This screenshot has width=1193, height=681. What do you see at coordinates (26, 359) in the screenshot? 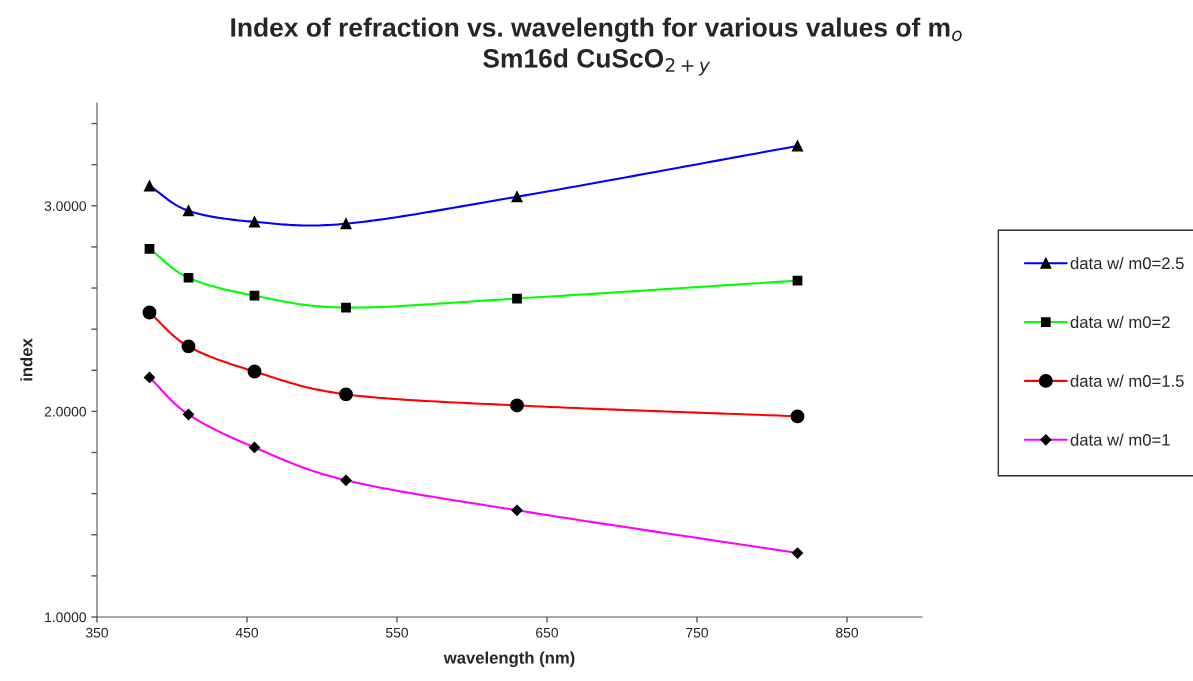
I see `y-axis-title: index` at bounding box center [26, 359].